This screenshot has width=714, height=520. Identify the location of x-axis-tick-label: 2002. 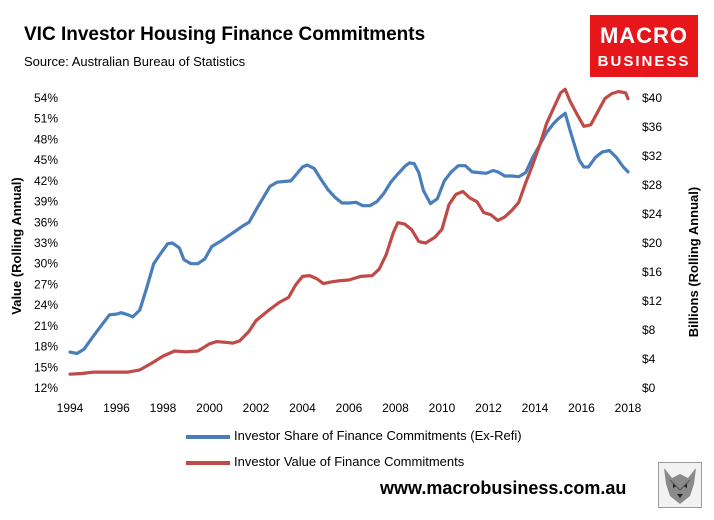
(256, 408).